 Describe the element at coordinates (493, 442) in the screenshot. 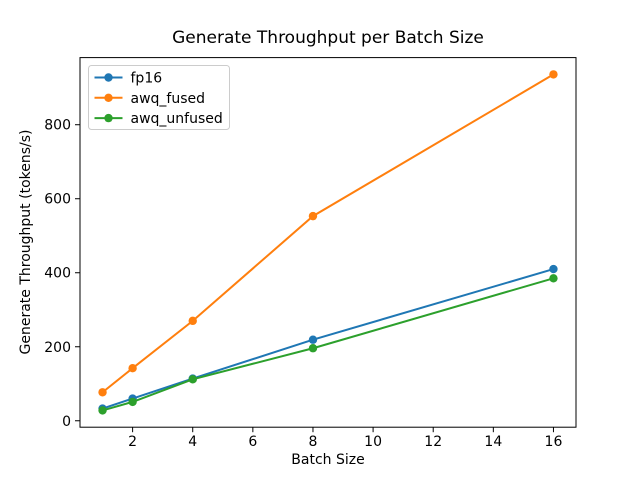

I see `x-tick-label: 14` at that location.